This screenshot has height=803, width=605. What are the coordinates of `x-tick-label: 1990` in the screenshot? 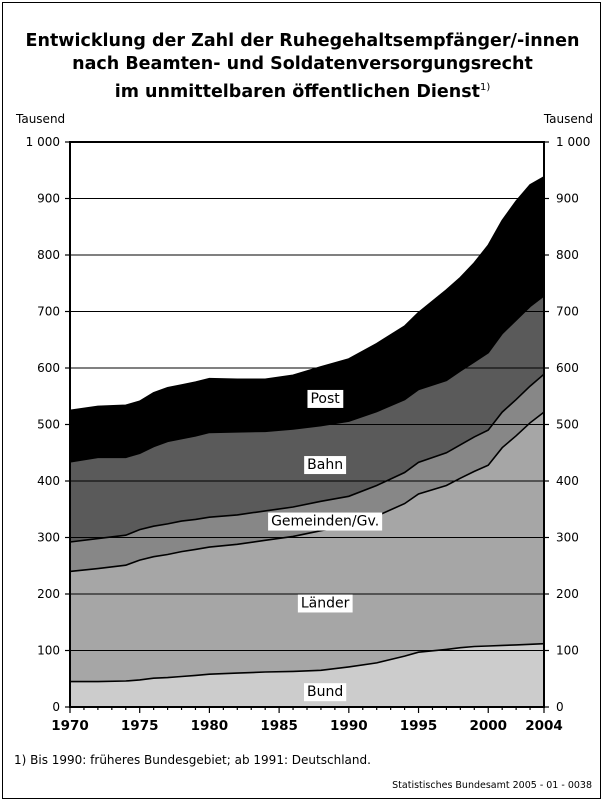 It's located at (349, 726).